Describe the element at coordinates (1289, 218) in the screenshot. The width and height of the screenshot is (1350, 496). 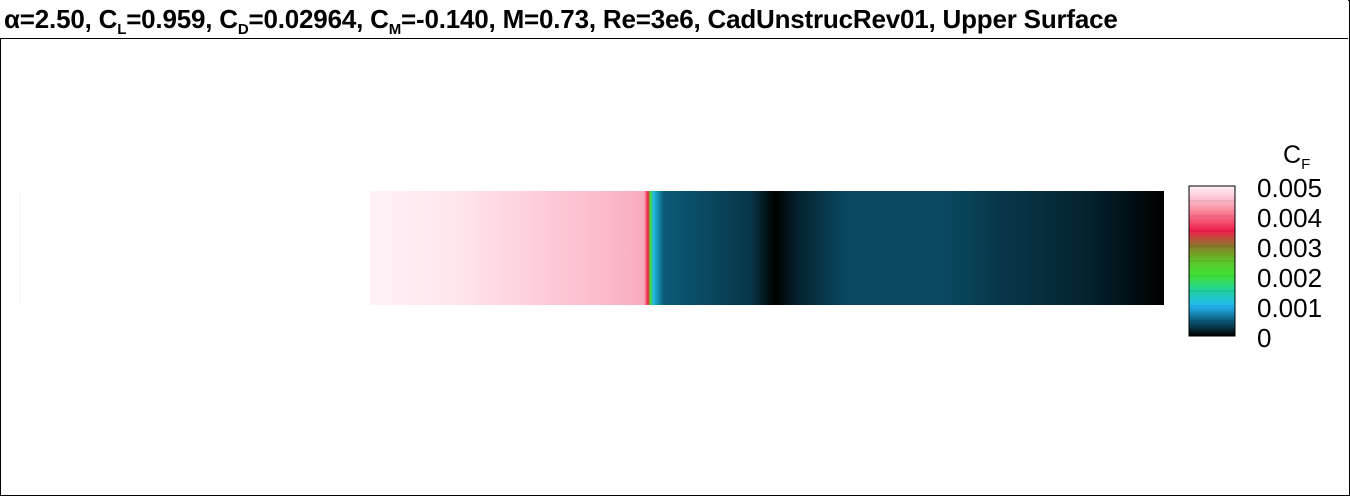
I see `colorbar-tick-label: 0.004` at that location.